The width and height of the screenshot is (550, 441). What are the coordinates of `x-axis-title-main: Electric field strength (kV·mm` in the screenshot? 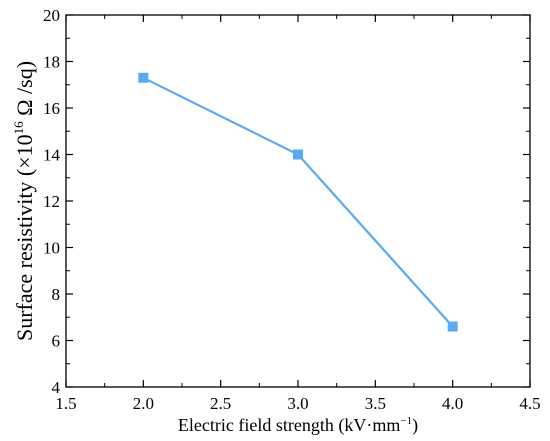 It's located at (289, 425).